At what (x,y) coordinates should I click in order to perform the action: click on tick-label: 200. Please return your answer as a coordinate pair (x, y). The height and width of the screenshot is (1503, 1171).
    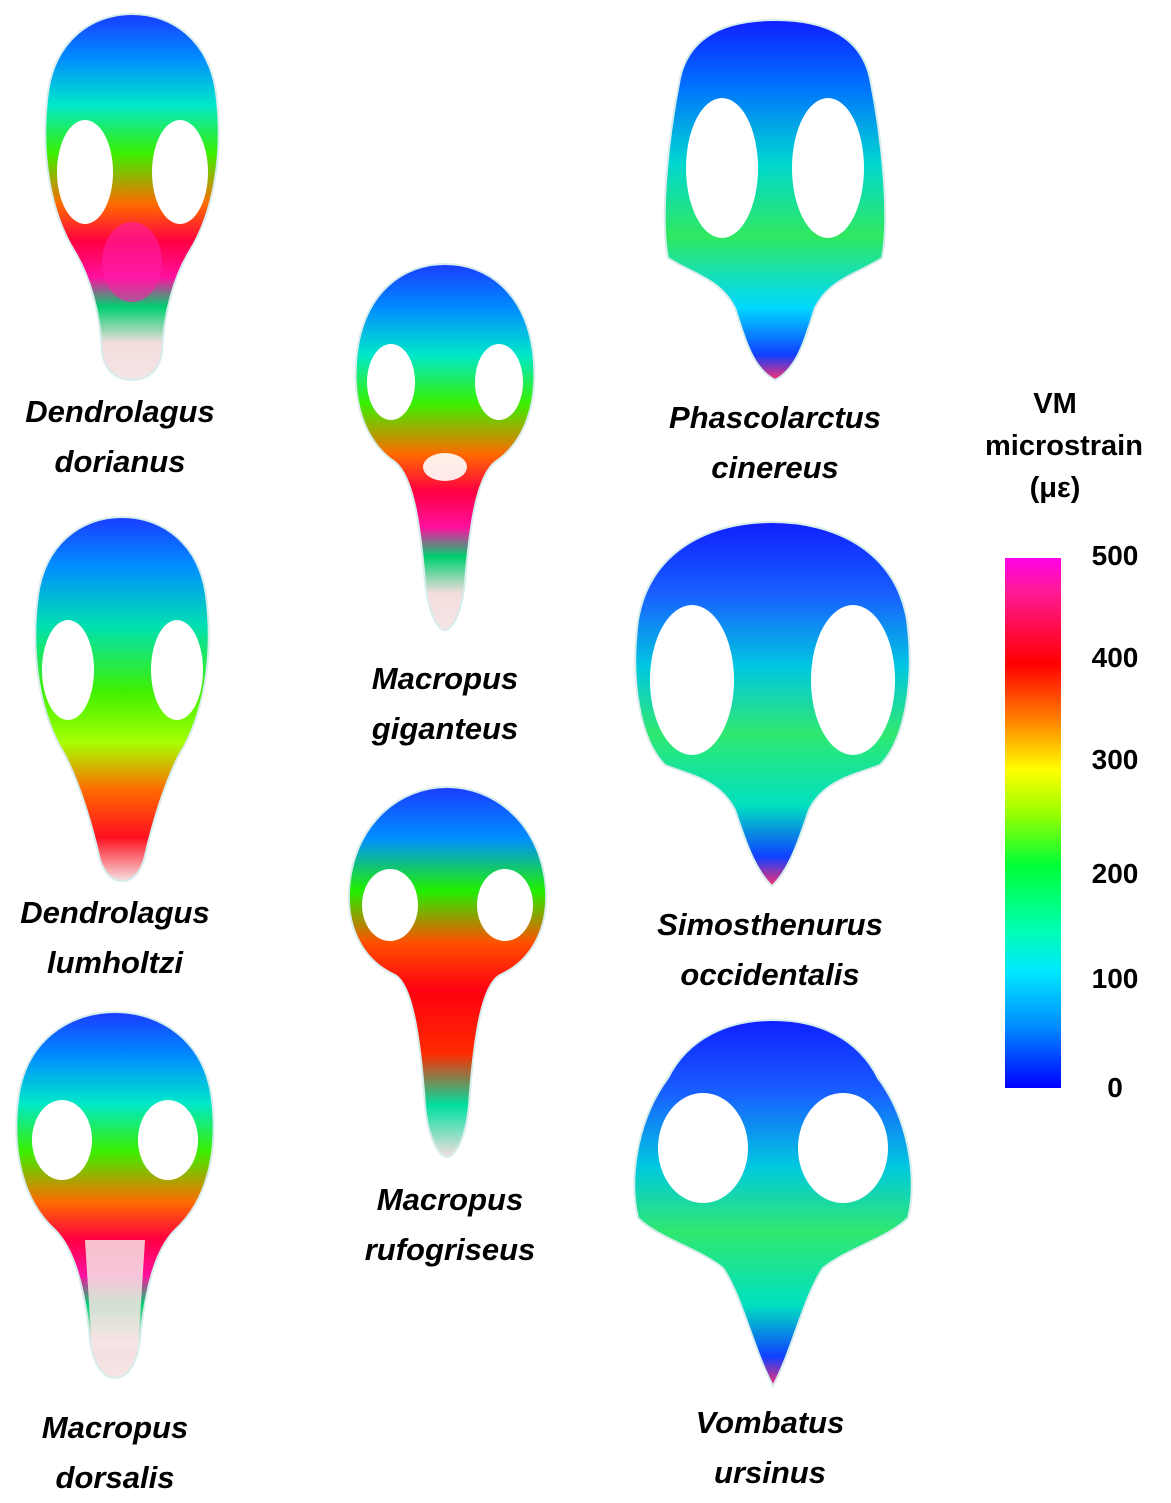
    Looking at the image, I should click on (1115, 873).